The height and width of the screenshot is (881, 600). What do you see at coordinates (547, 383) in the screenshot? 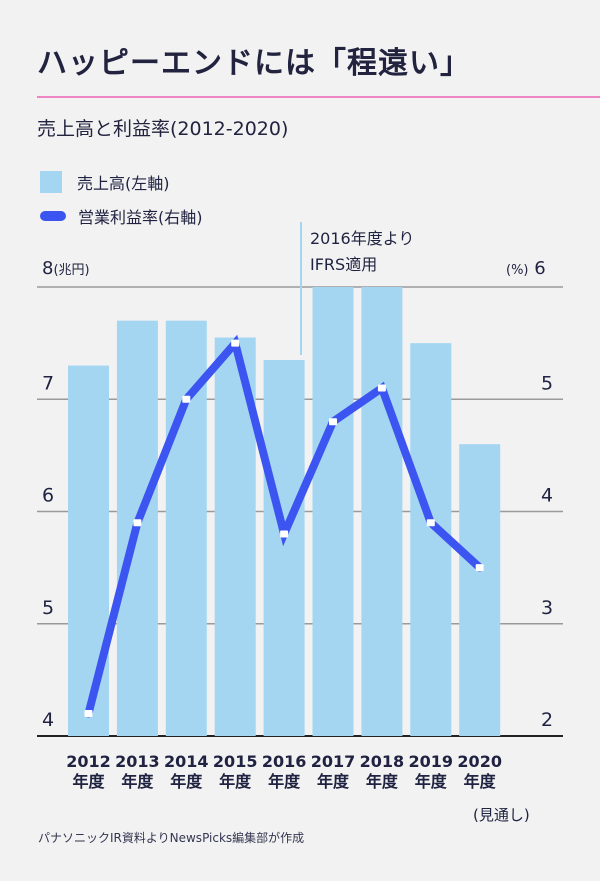
I see `right-tick-label: 5` at bounding box center [547, 383].